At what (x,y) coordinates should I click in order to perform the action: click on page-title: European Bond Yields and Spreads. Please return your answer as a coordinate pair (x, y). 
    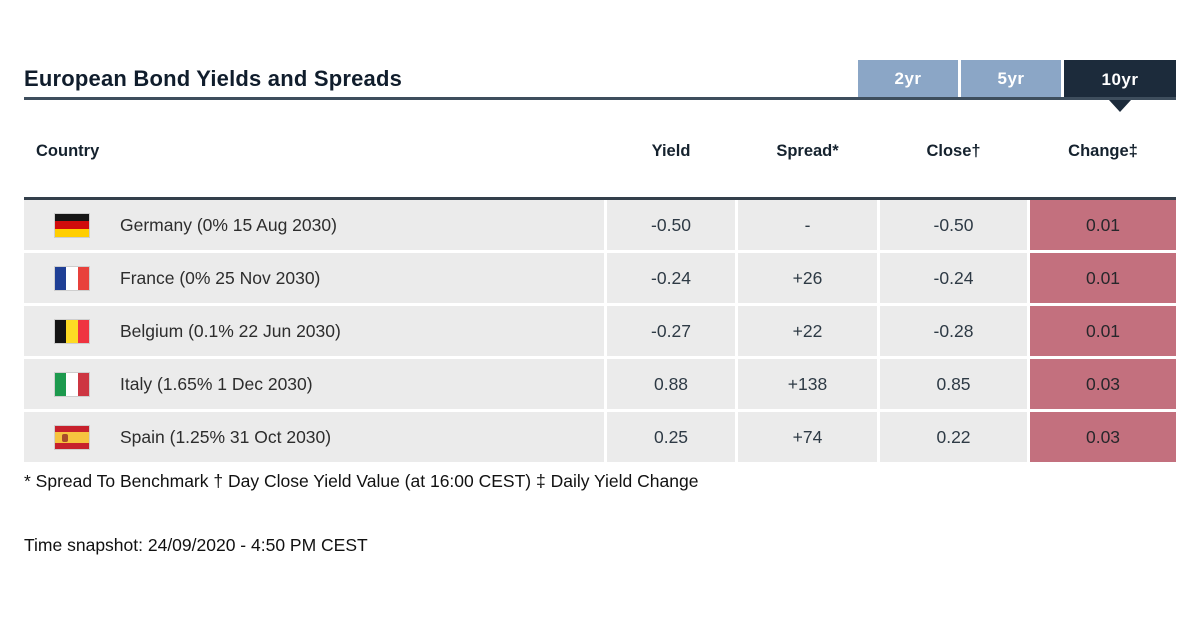
    Looking at the image, I should click on (213, 78).